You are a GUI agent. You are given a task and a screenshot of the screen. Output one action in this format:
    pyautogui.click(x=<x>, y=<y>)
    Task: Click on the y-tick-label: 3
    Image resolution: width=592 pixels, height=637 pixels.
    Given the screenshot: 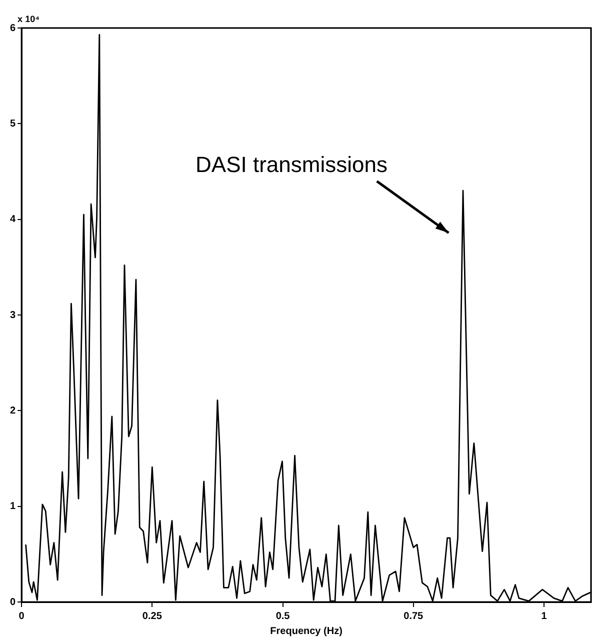 What is the action you would take?
    pyautogui.click(x=13, y=315)
    